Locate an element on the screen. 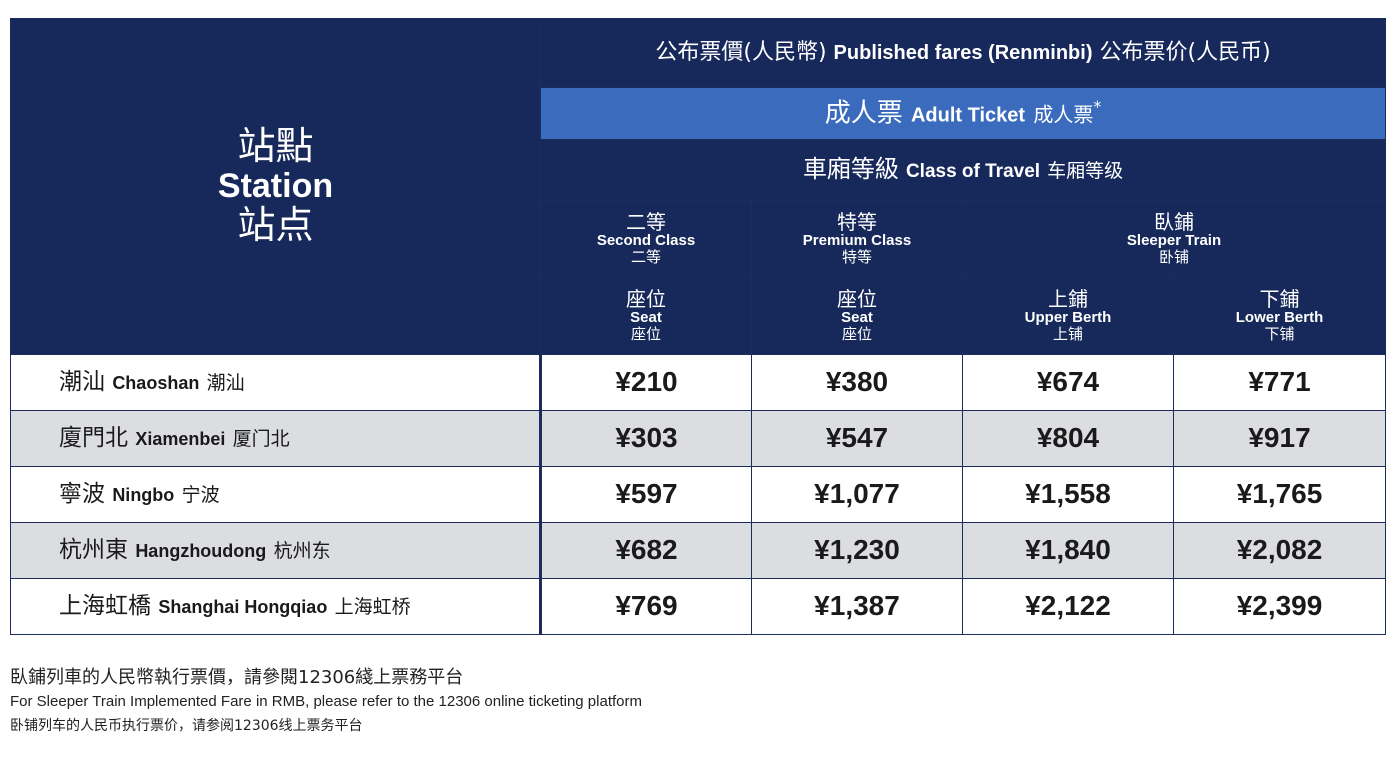  text: 公布票價(人民幣) is located at coordinates (741, 52).